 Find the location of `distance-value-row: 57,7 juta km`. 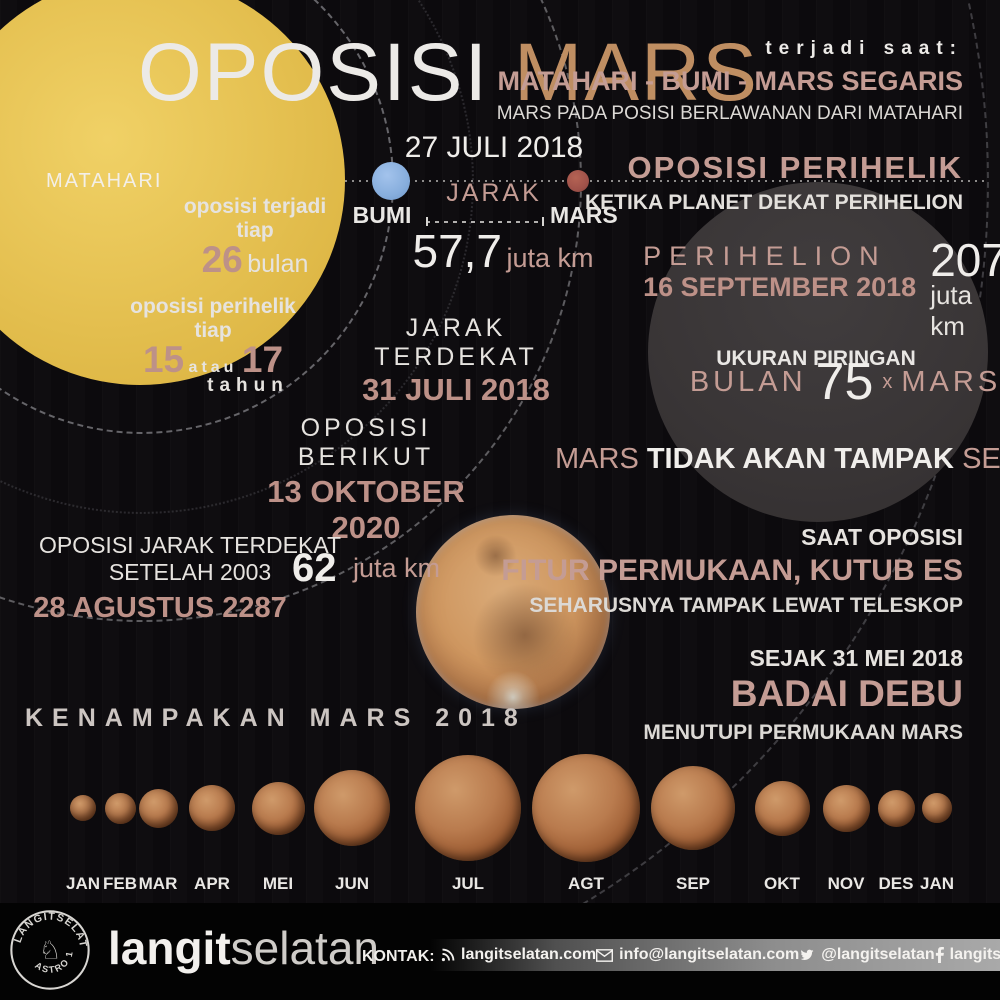

distance-value-row: 57,7 juta km is located at coordinates (503, 251).